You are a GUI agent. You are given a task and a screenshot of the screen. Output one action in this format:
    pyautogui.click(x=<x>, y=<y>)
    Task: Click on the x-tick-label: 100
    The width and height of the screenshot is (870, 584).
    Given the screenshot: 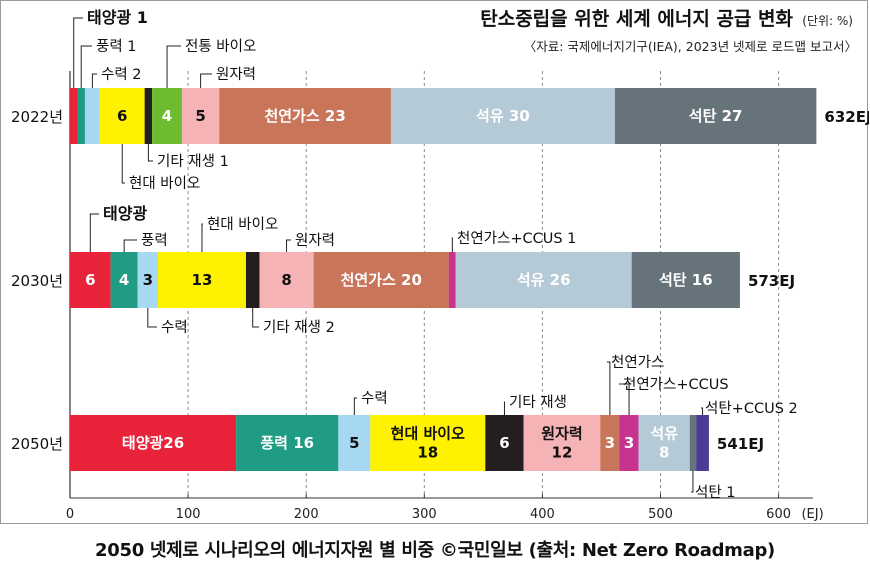 What is the action you would take?
    pyautogui.click(x=188, y=514)
    